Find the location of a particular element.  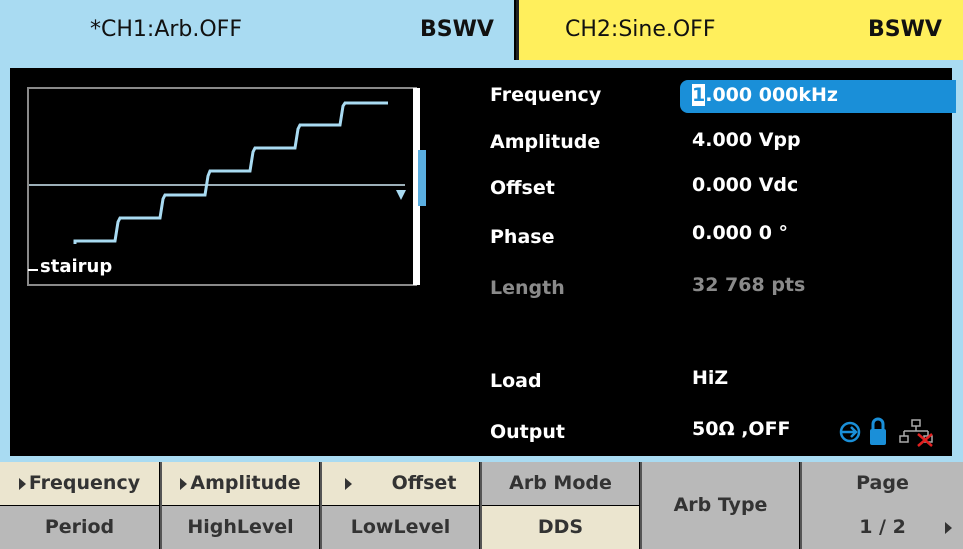

menu-top: Frequency is located at coordinates (84, 483).